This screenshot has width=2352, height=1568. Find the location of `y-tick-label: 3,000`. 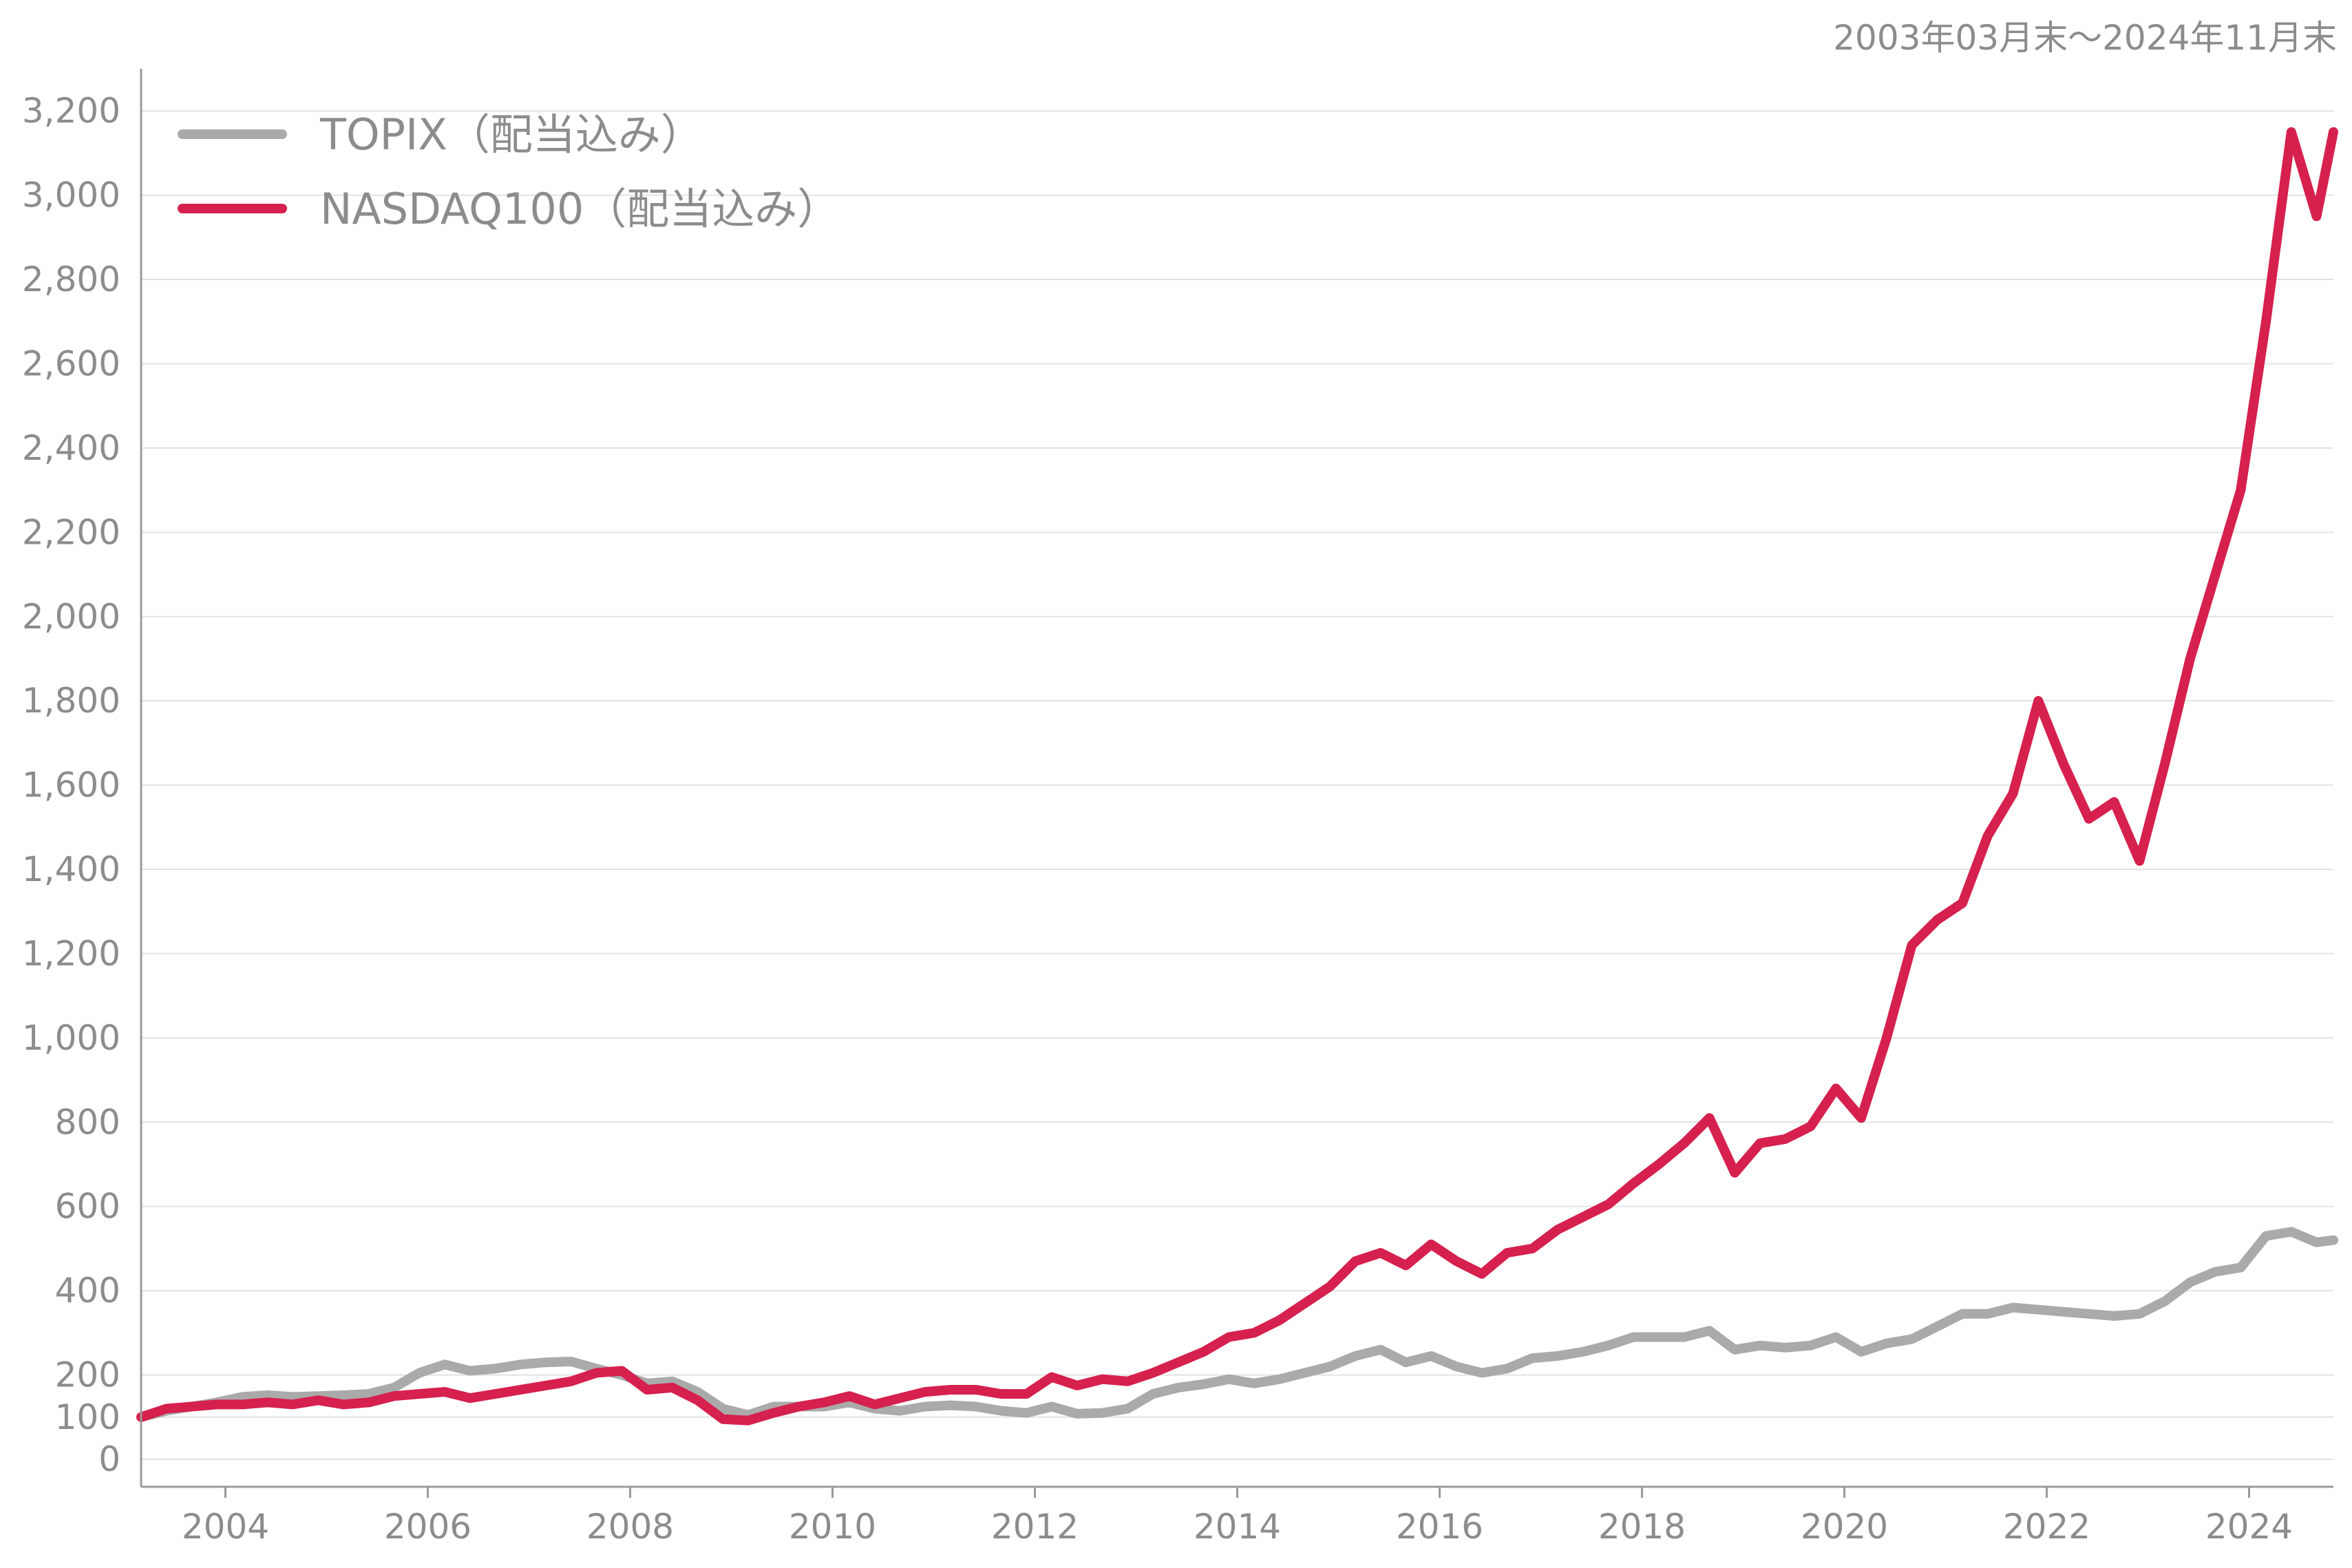

y-tick-label: 3,000 is located at coordinates (71, 195).